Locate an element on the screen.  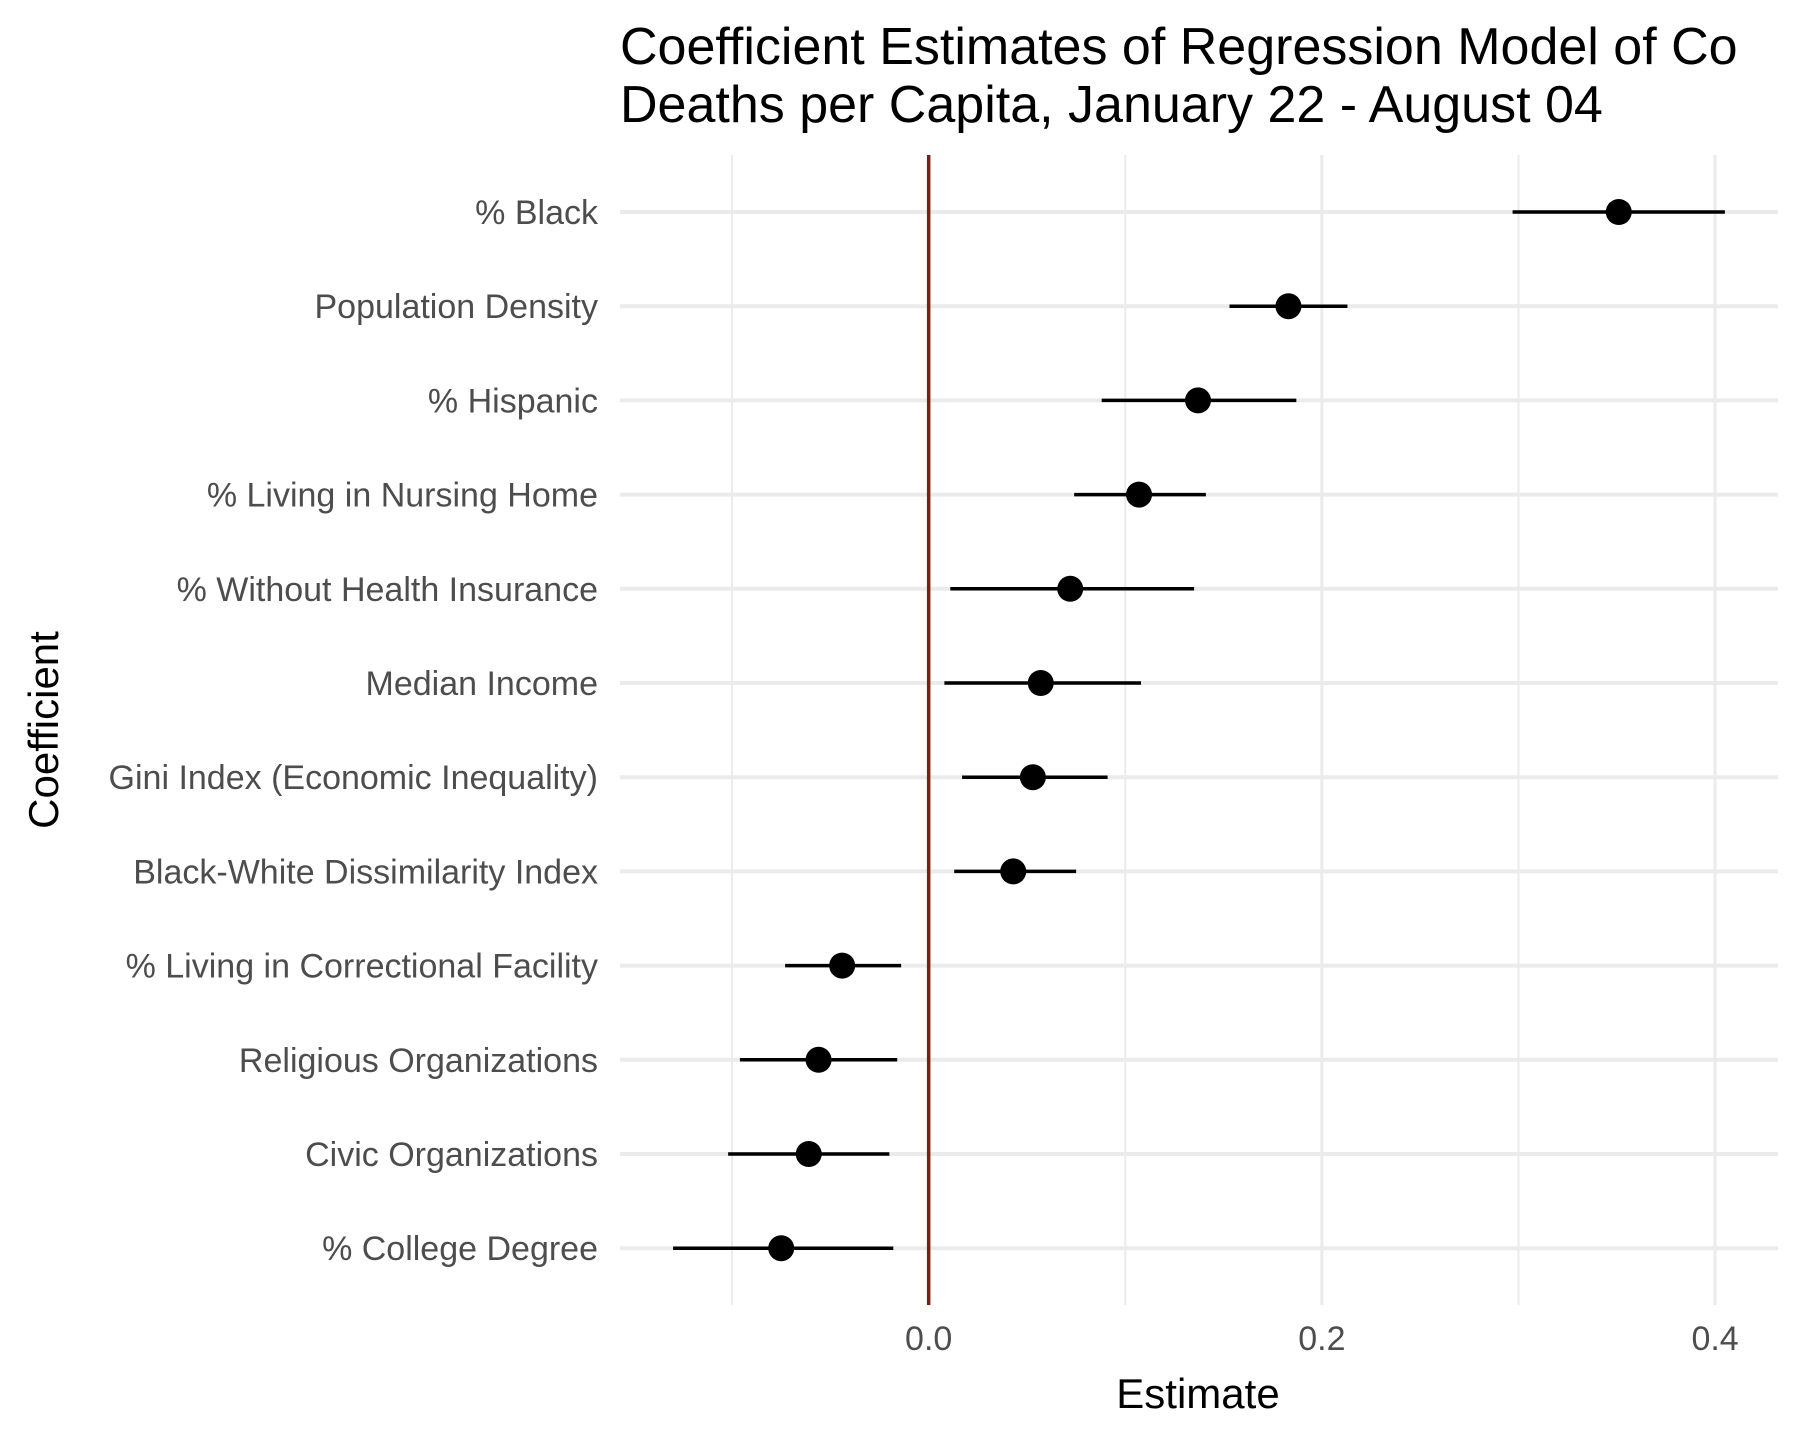
x-tick-label: 0.0 is located at coordinates (928, 1339).